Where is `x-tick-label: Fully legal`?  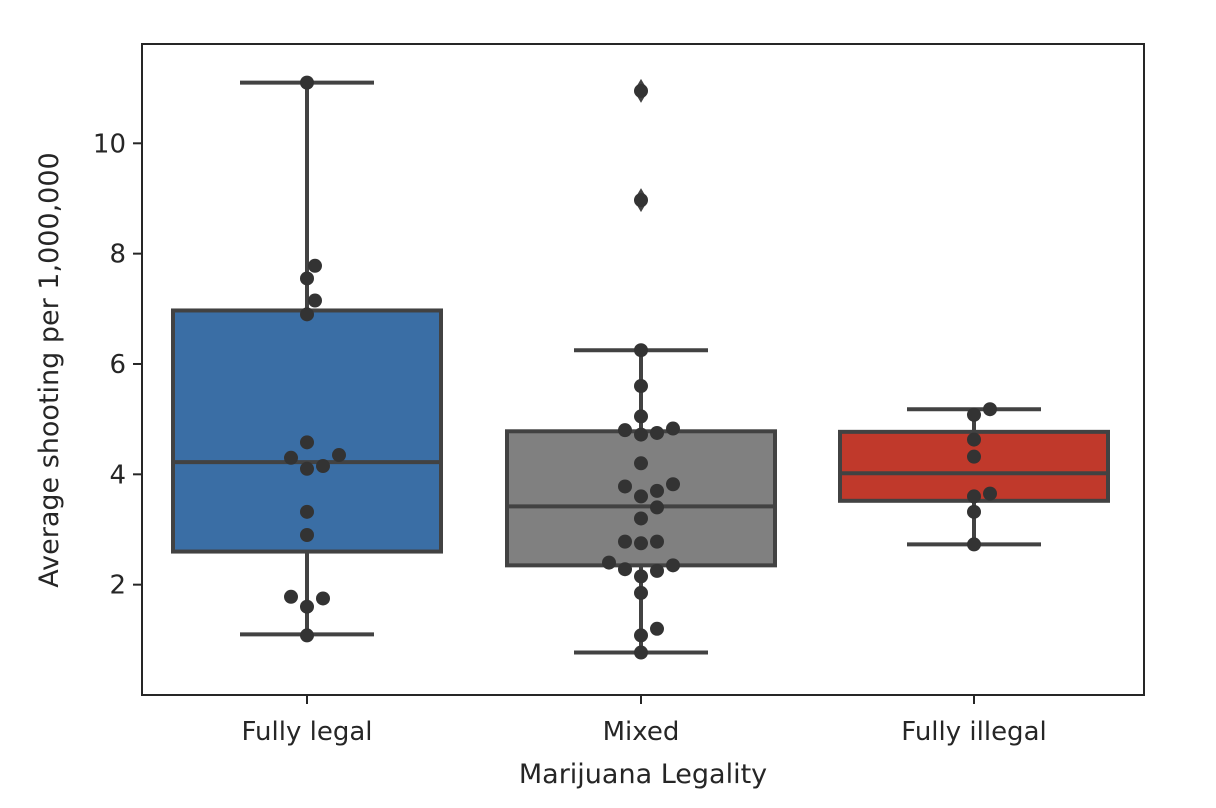 x-tick-label: Fully legal is located at coordinates (307, 732).